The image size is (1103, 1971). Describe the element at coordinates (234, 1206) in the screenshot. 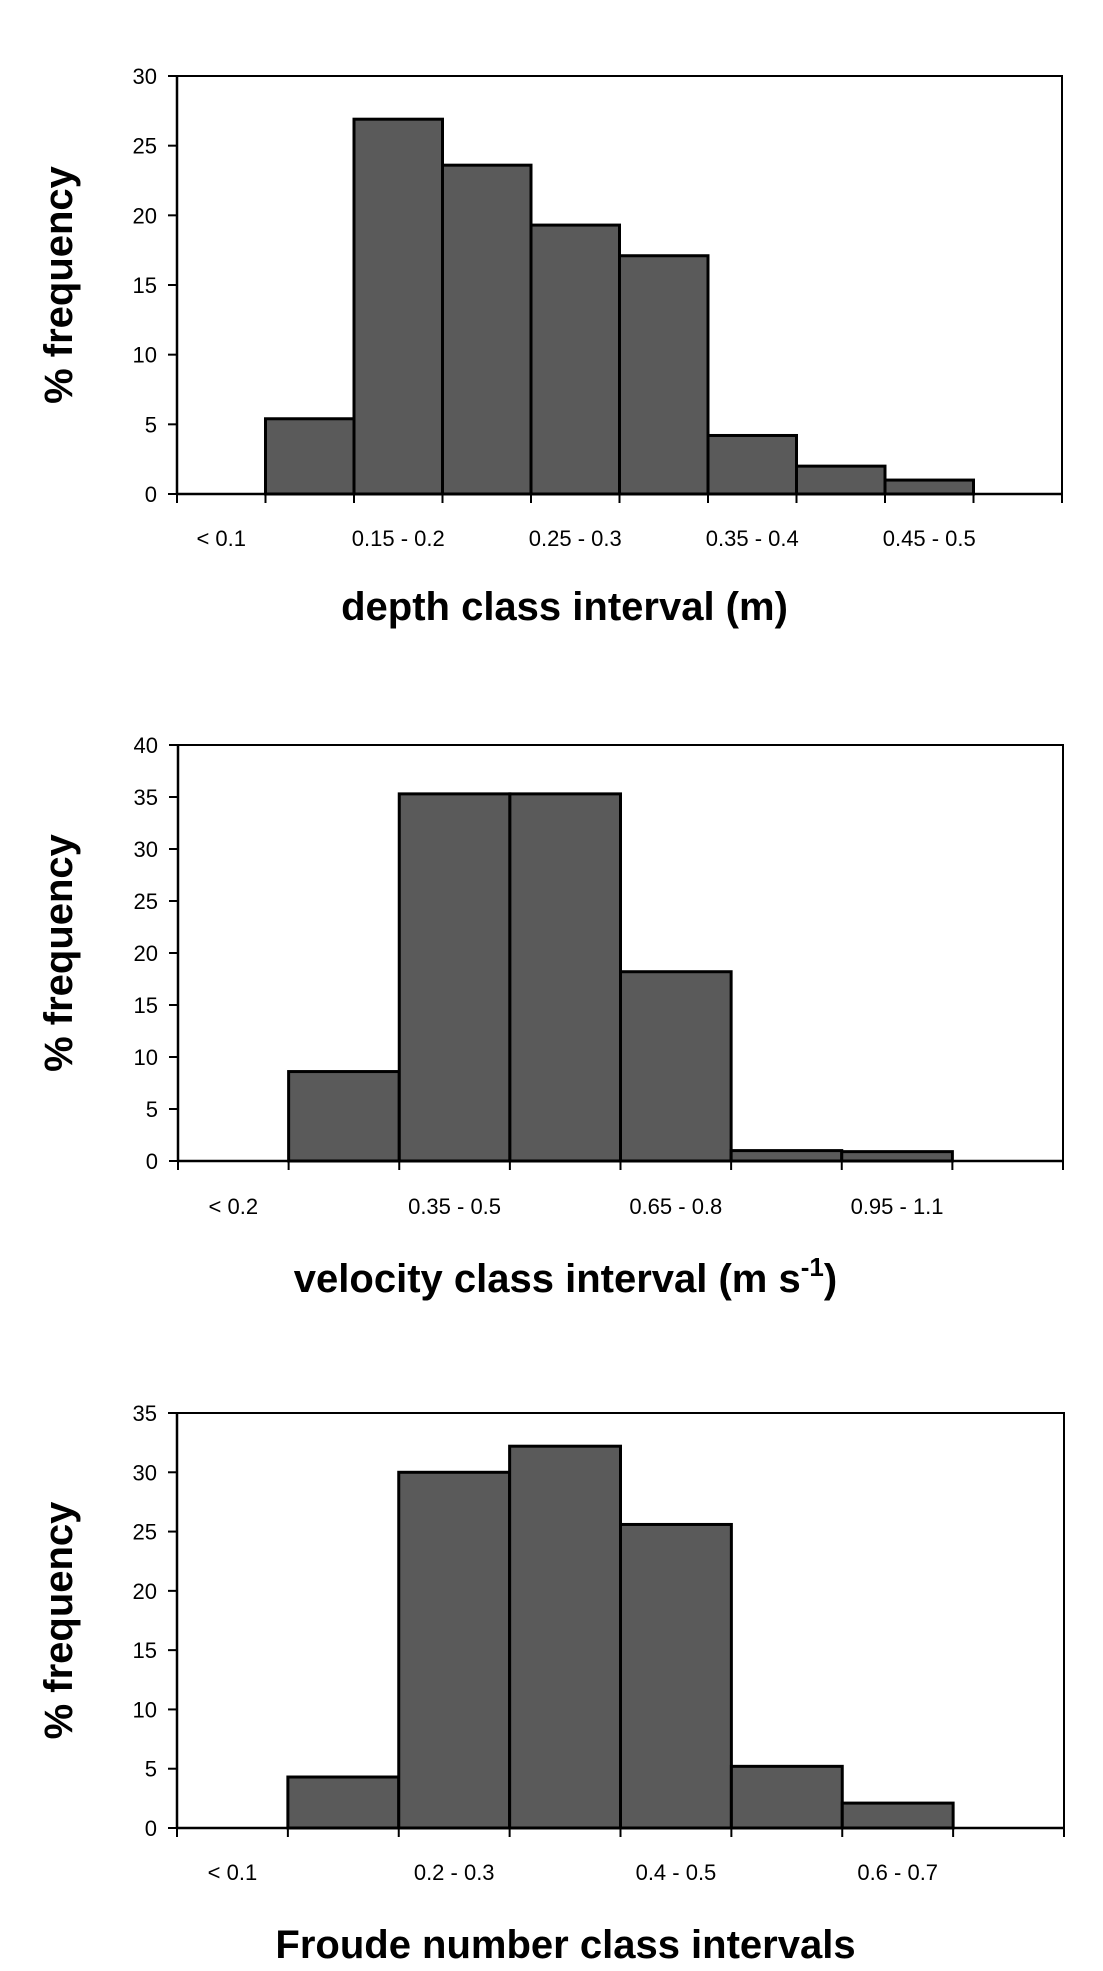

I see `chart-velocity-x-tick-label-0: < 0.2` at that location.